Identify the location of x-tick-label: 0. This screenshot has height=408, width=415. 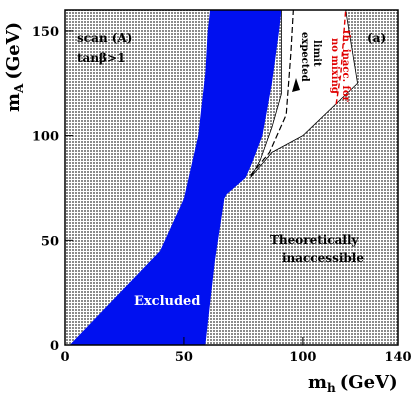
(64, 357).